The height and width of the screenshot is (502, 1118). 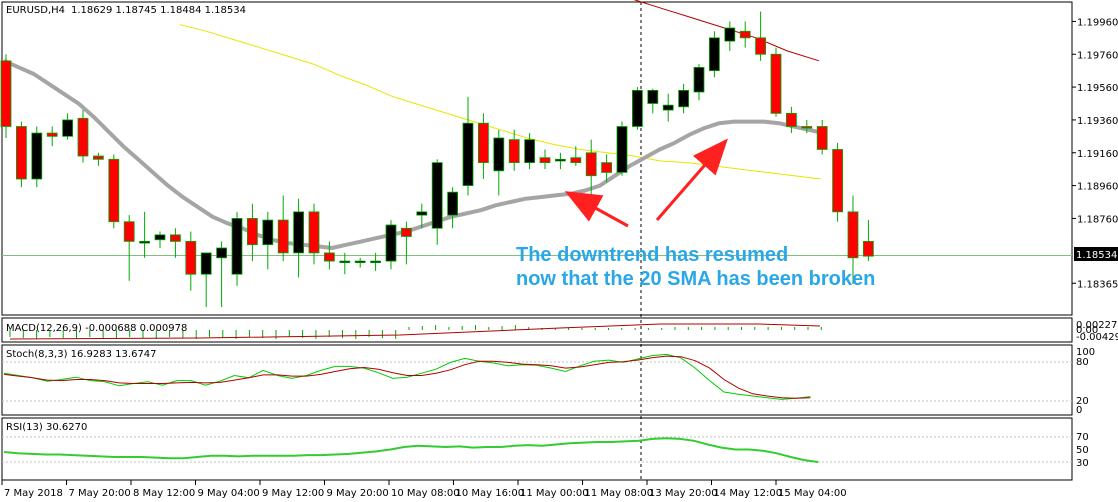 I want to click on current-price-tag-bg, so click(x=1096, y=254).